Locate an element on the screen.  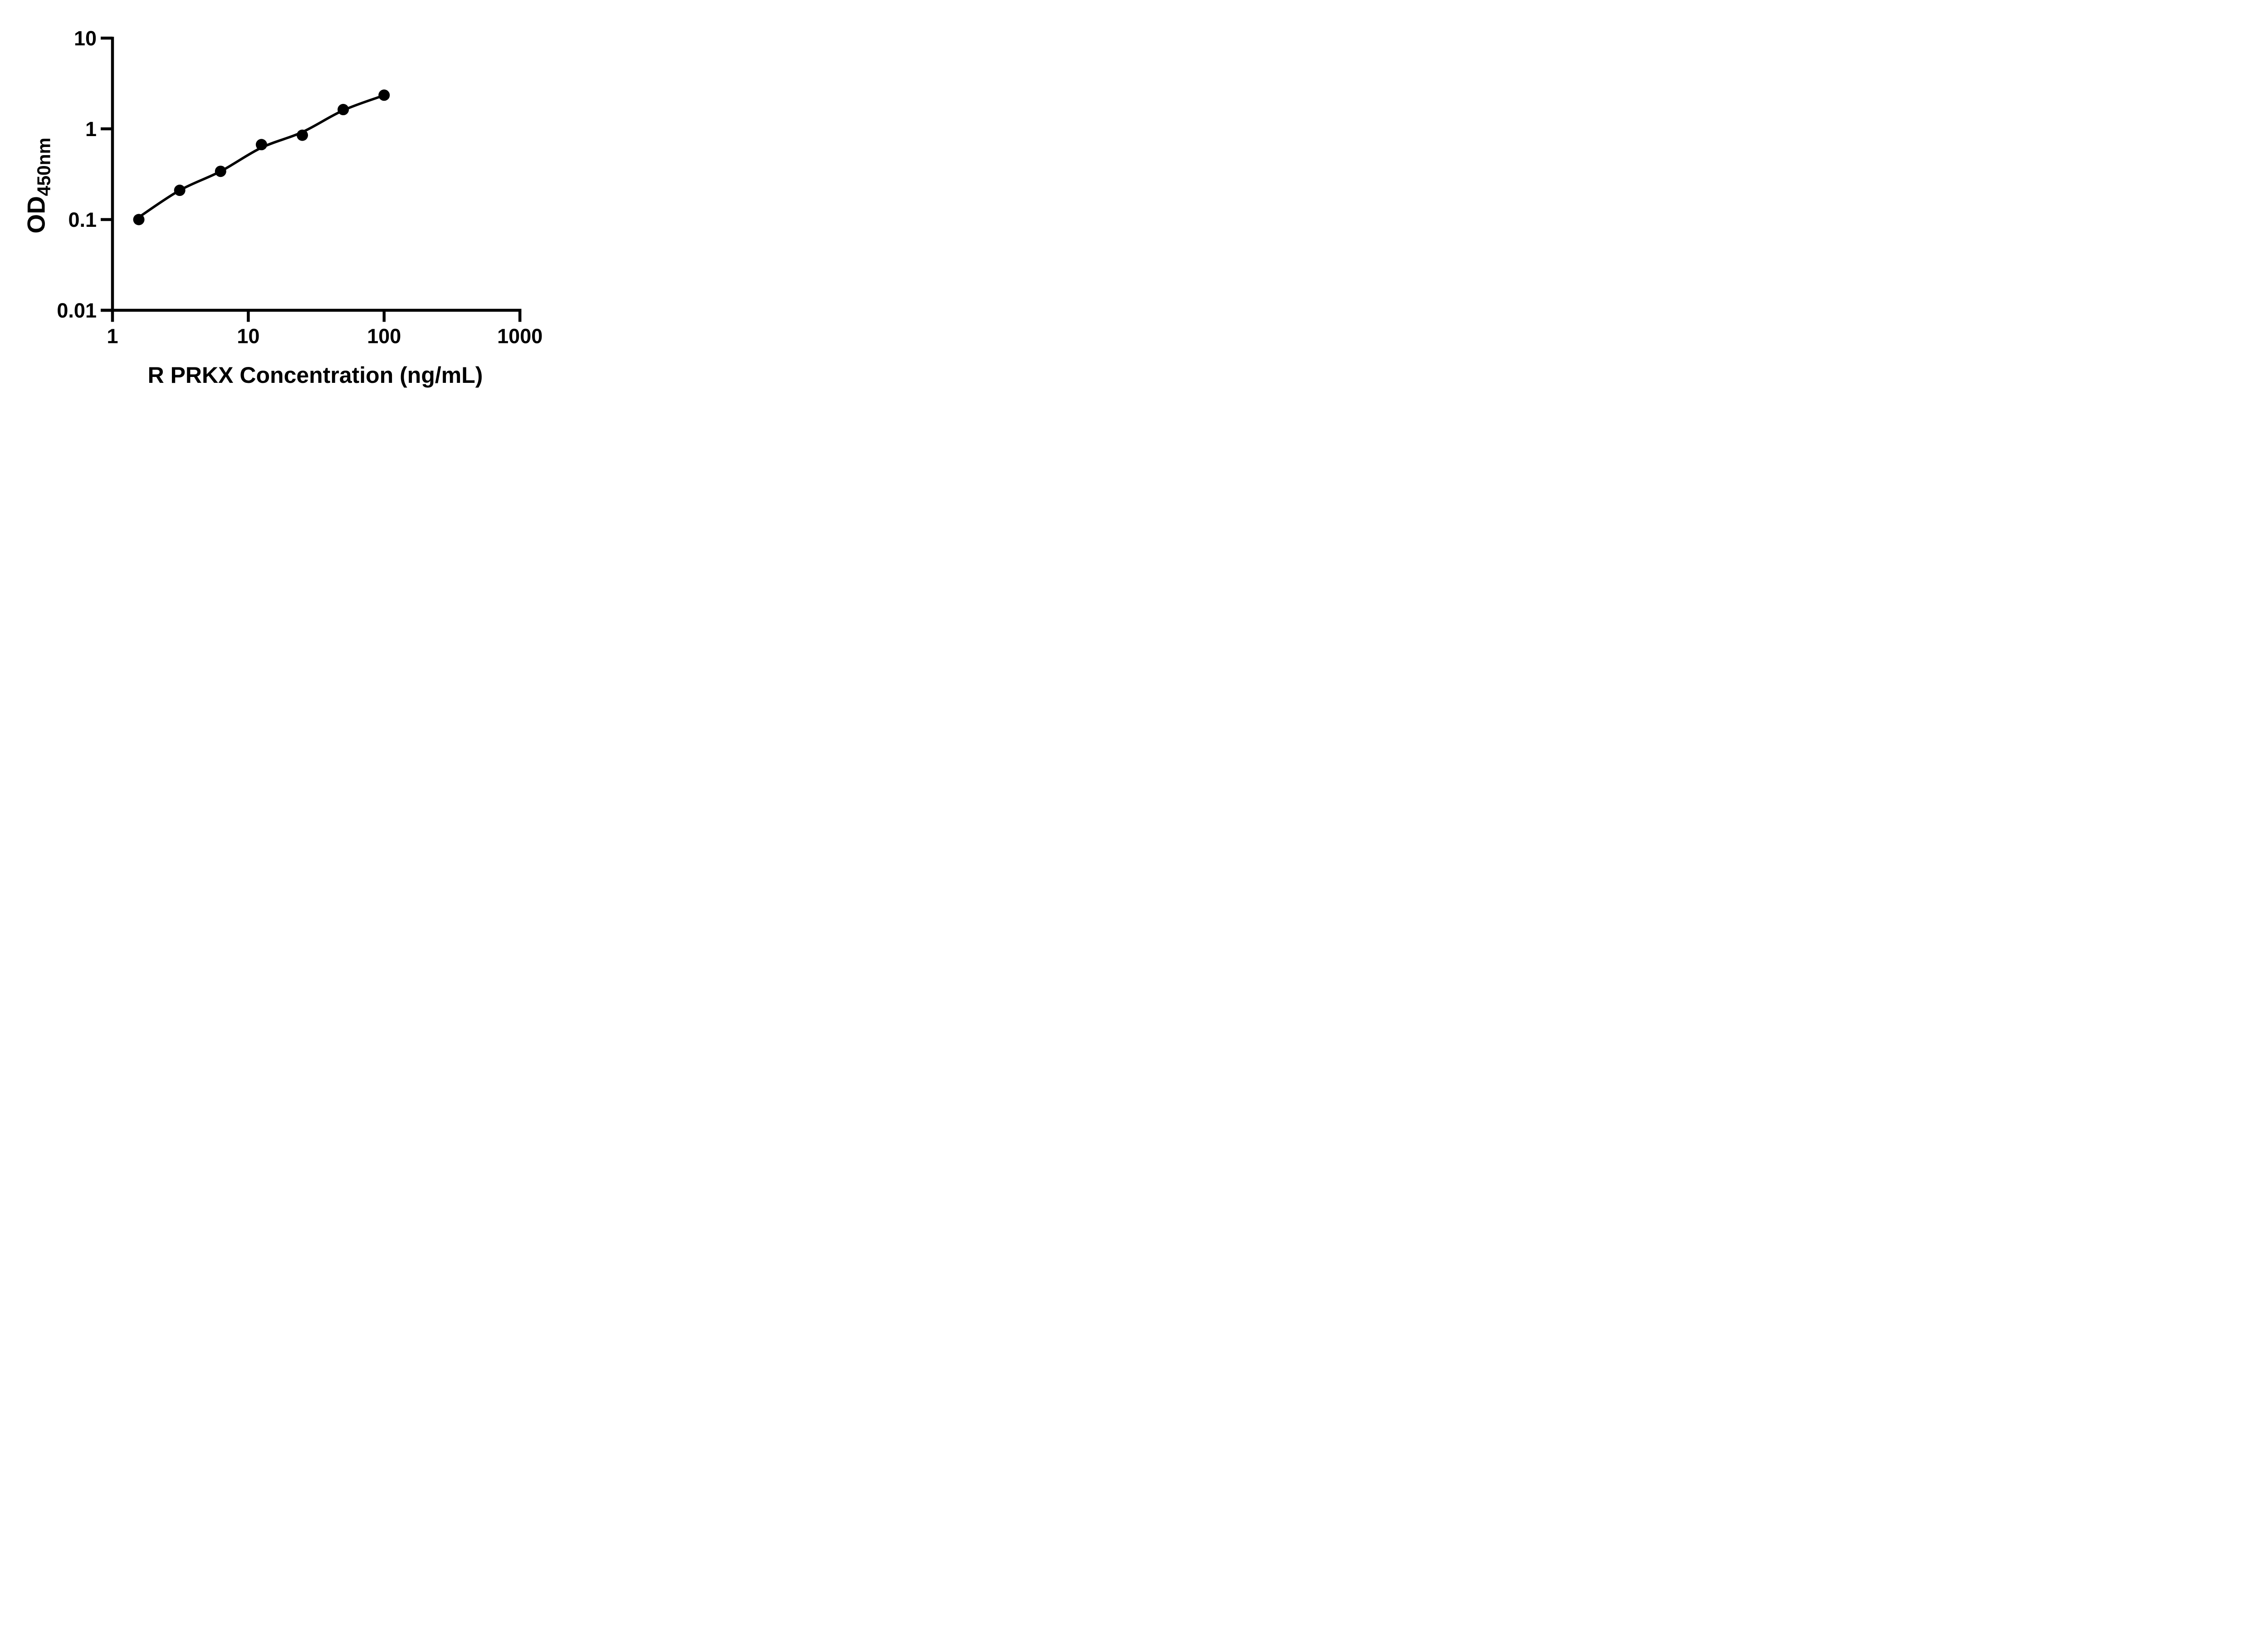
y-tick-label-10: 10 is located at coordinates (86, 38).